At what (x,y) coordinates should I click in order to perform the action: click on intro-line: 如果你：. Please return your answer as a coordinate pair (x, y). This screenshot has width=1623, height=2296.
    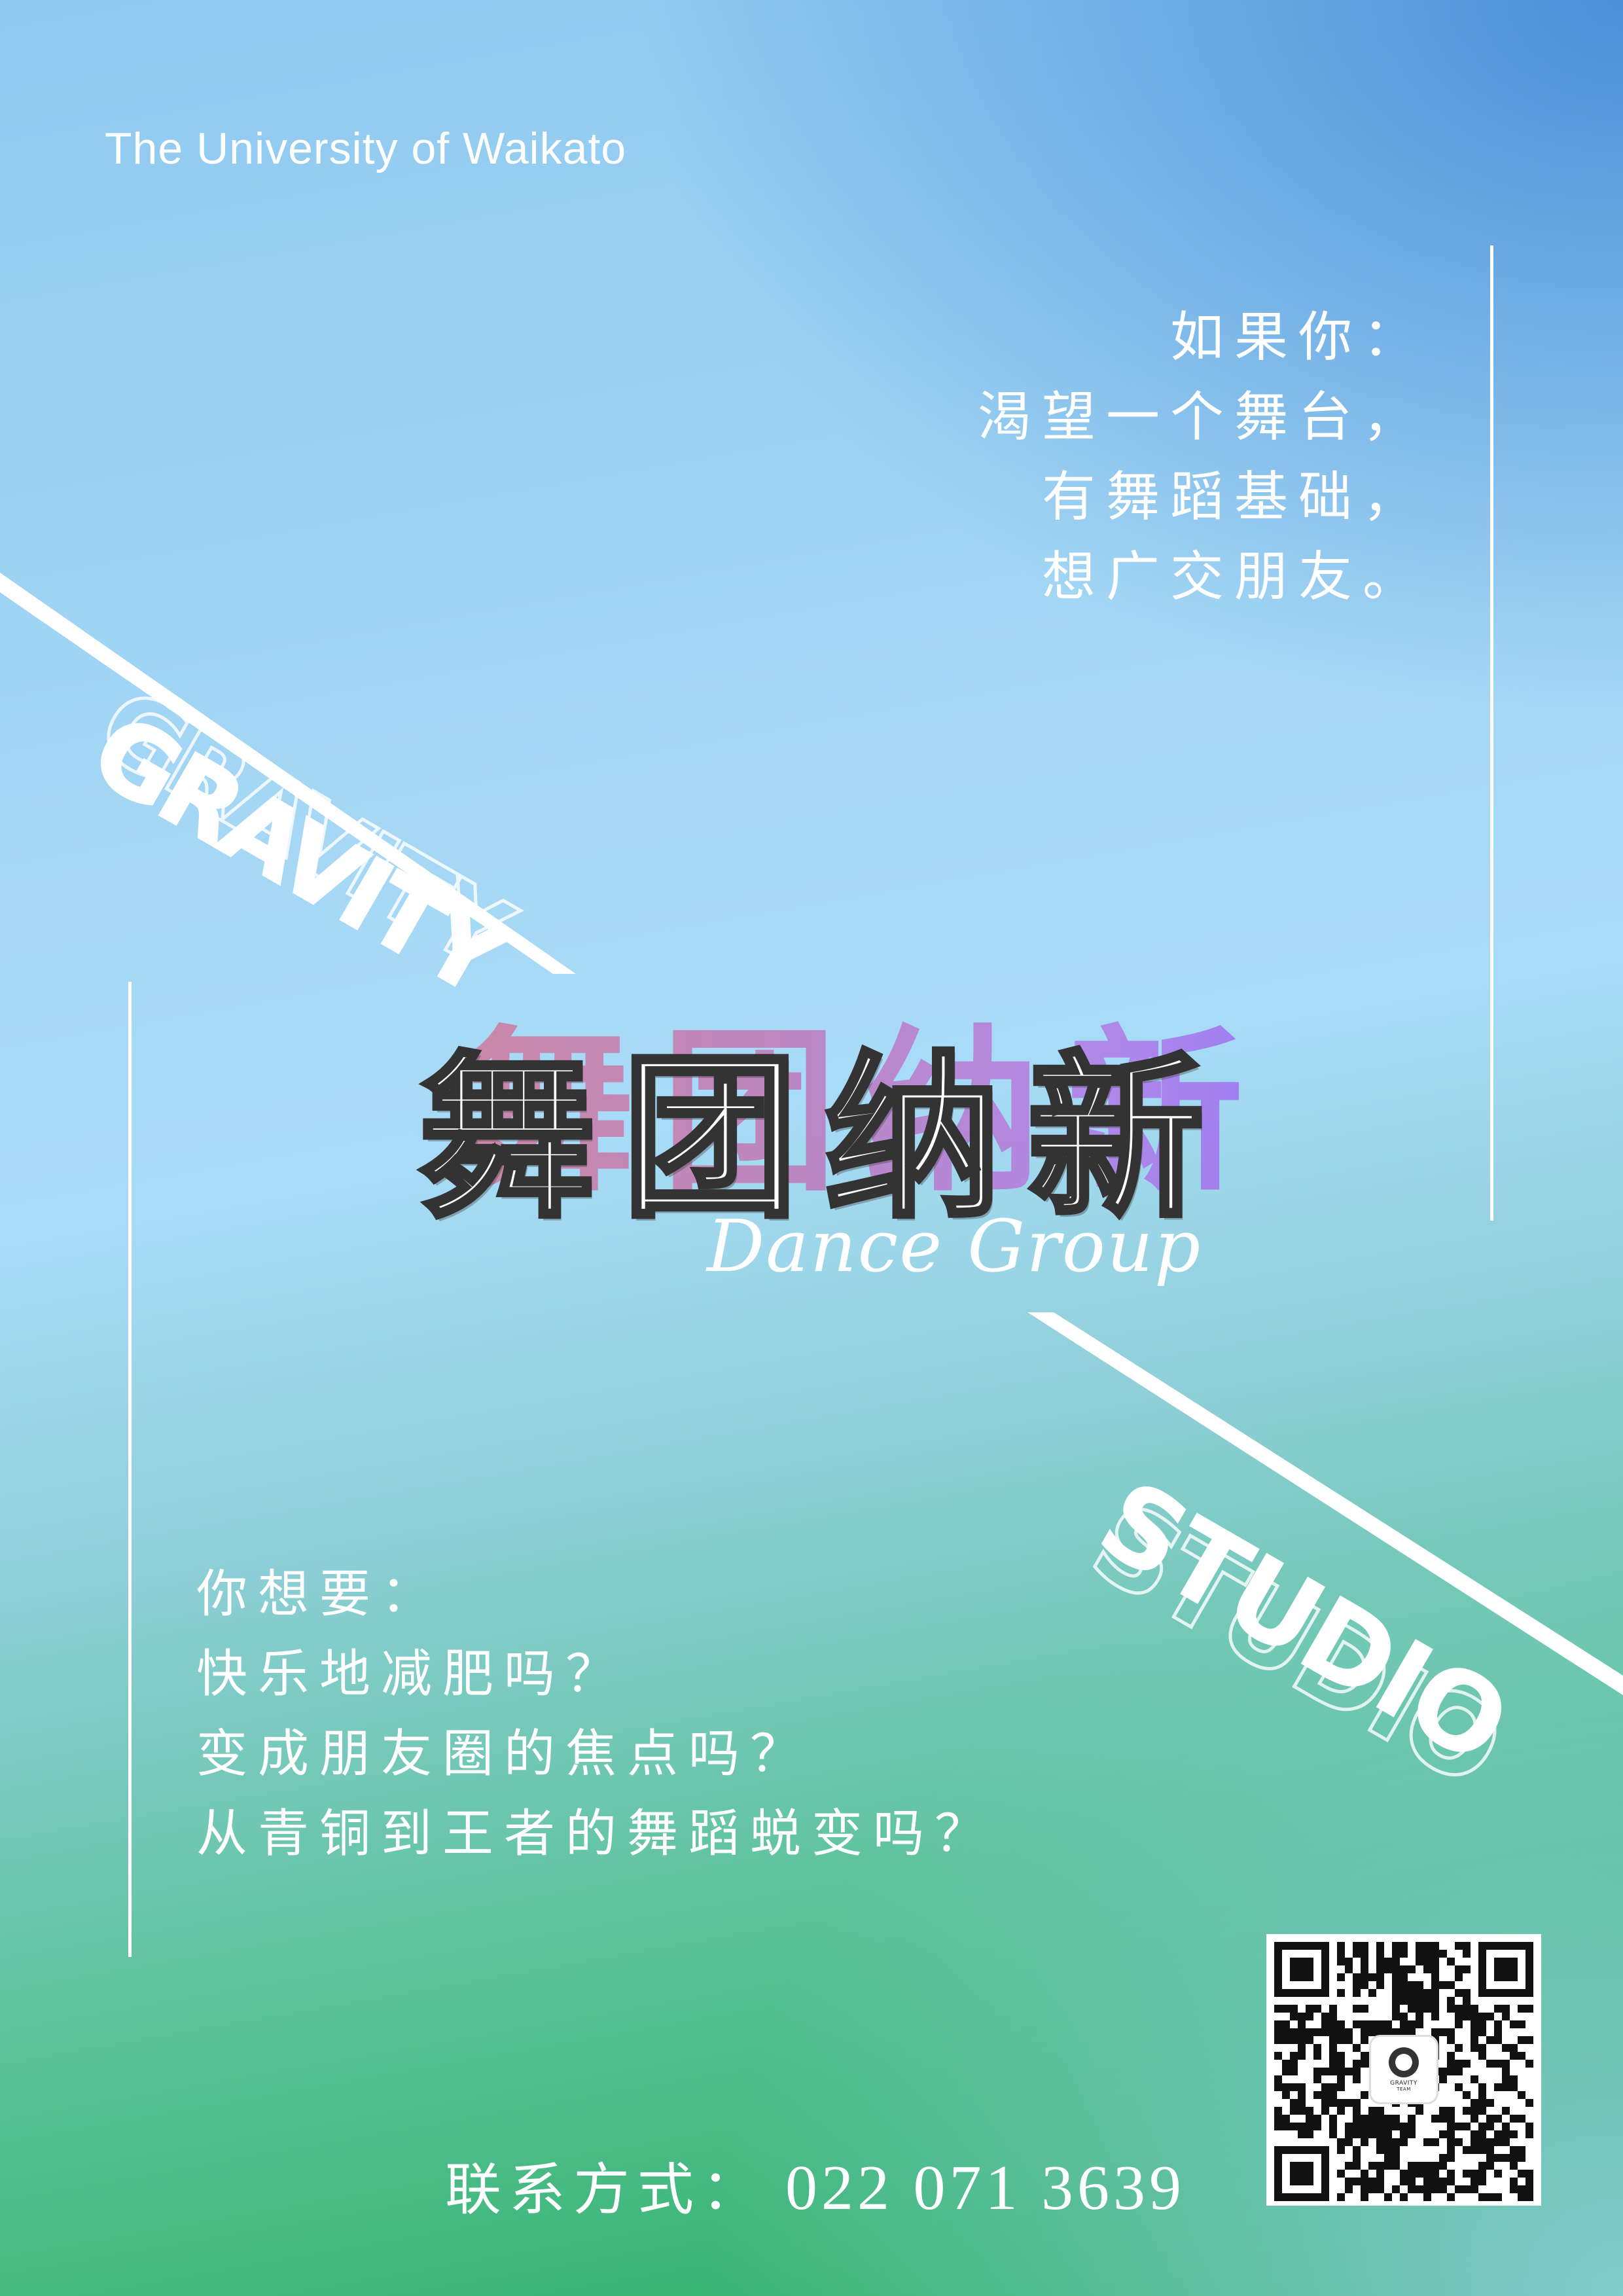
    Looking at the image, I should click on (1298, 337).